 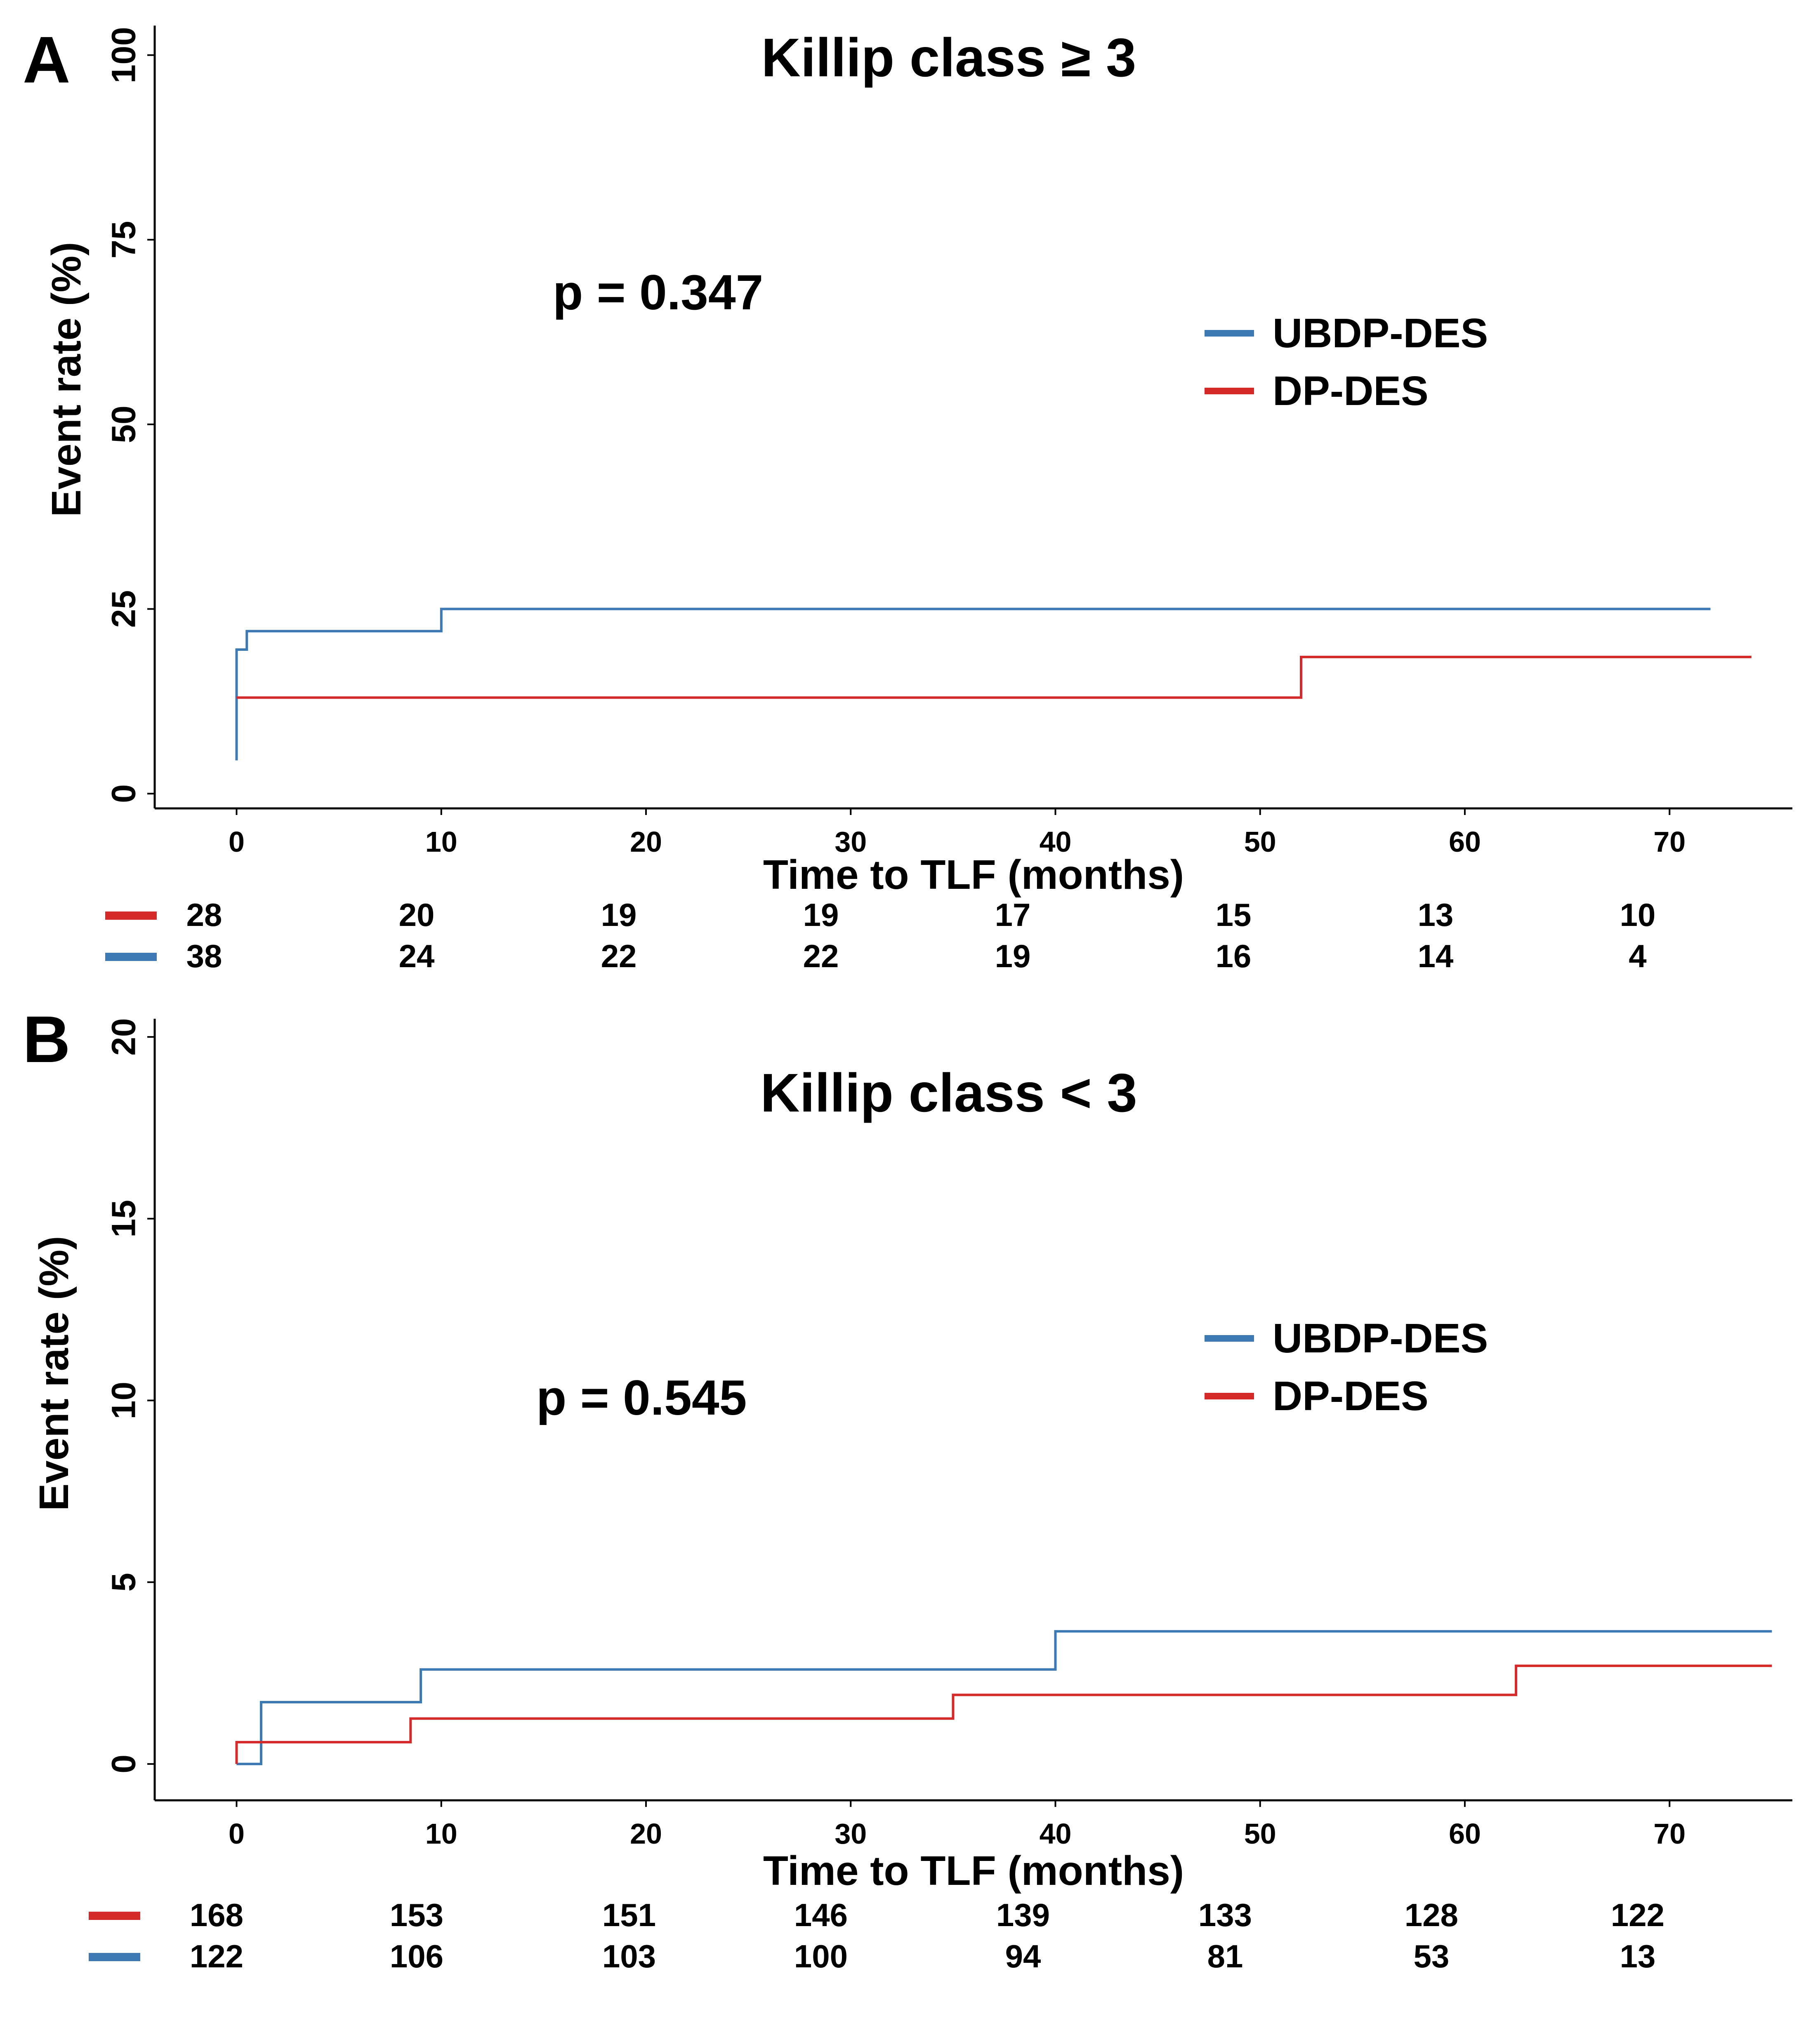 What do you see at coordinates (629, 1915) in the screenshot?
I see `risk-count-dp: 151` at bounding box center [629, 1915].